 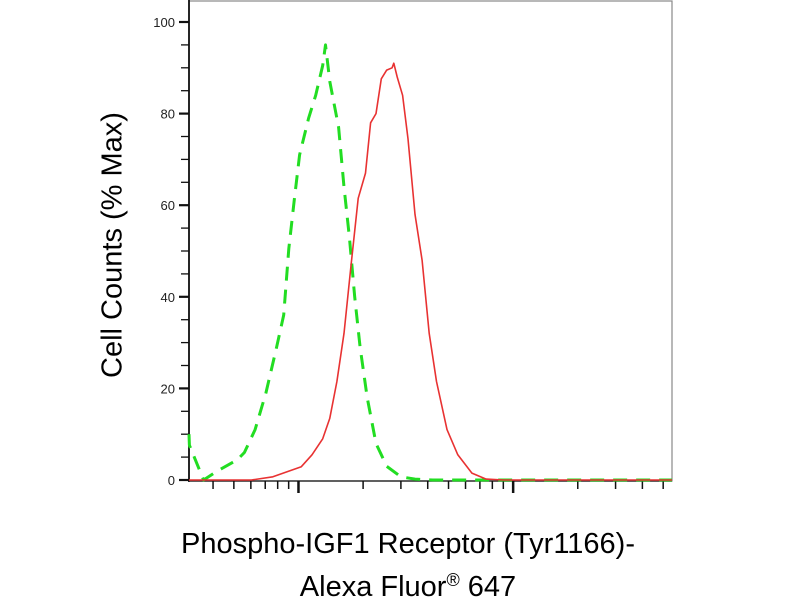 What do you see at coordinates (112, 245) in the screenshot?
I see `y-axis-label: Cell Counts (% Max)` at bounding box center [112, 245].